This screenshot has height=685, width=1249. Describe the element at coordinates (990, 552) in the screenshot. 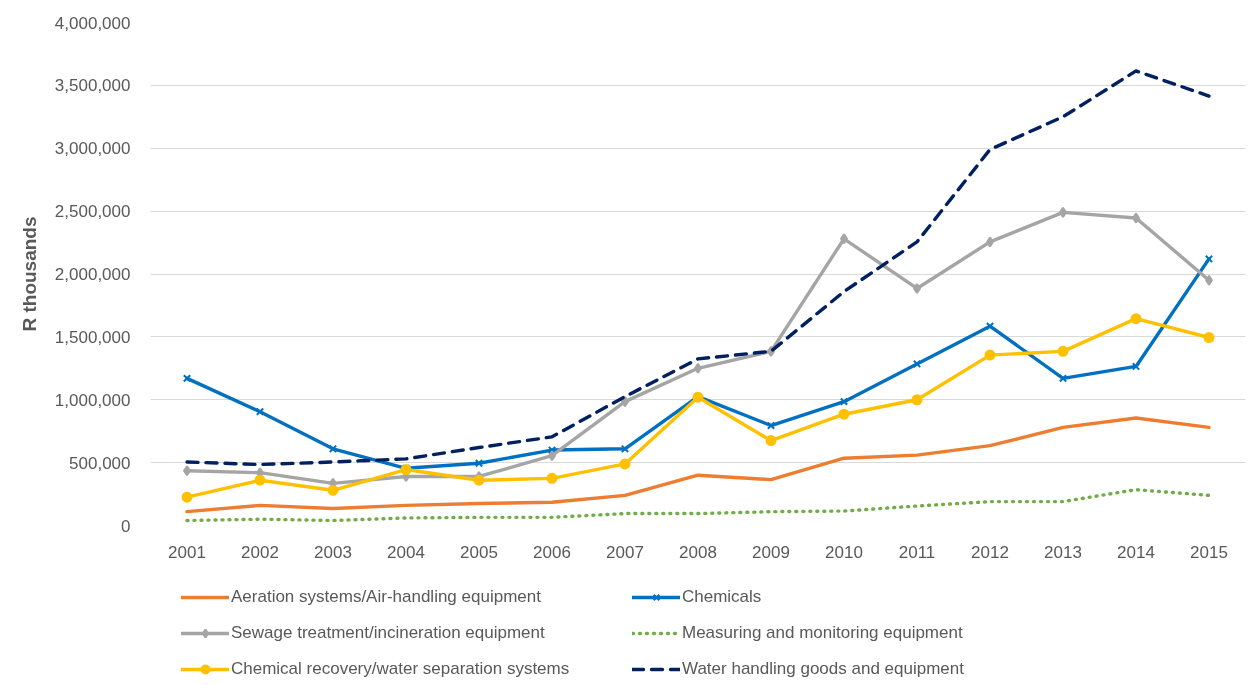

I see `x-tick-label: 2012` at that location.